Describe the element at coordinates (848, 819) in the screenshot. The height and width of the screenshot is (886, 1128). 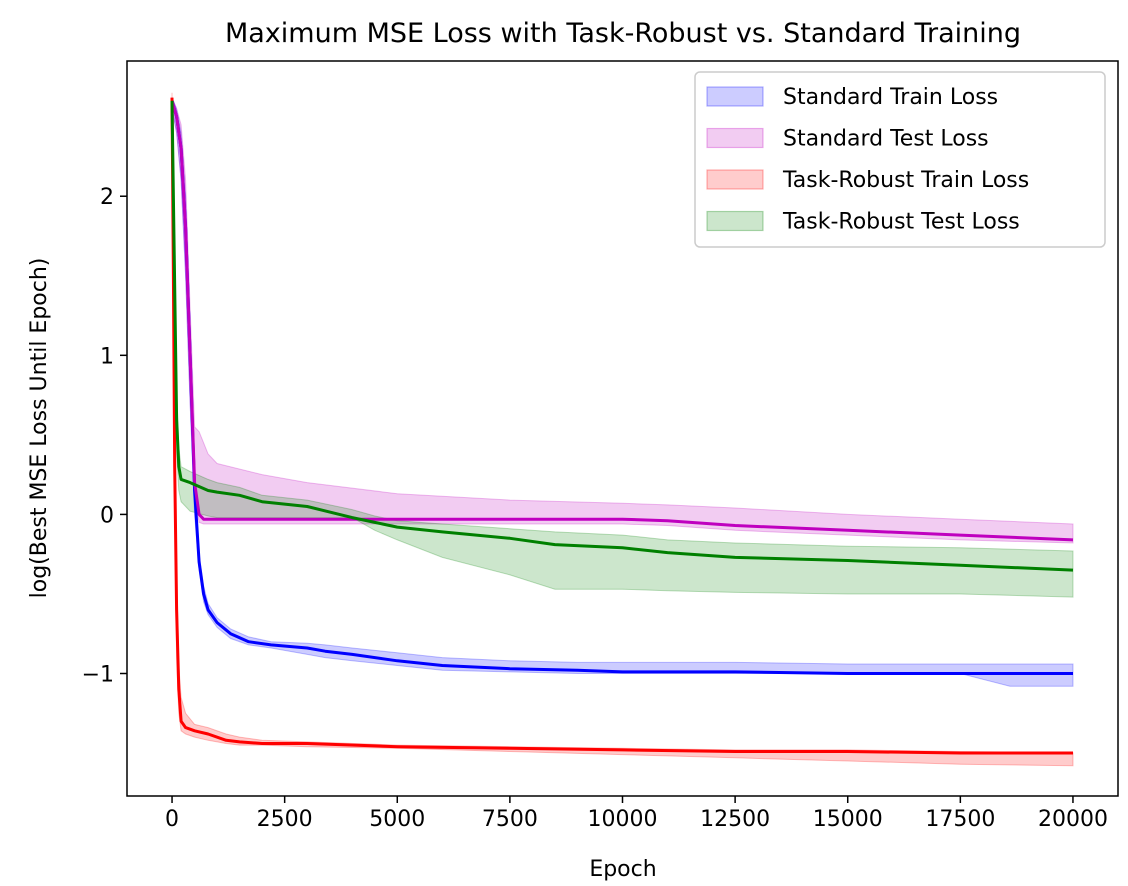
I see `x-tick-label: 15000` at that location.